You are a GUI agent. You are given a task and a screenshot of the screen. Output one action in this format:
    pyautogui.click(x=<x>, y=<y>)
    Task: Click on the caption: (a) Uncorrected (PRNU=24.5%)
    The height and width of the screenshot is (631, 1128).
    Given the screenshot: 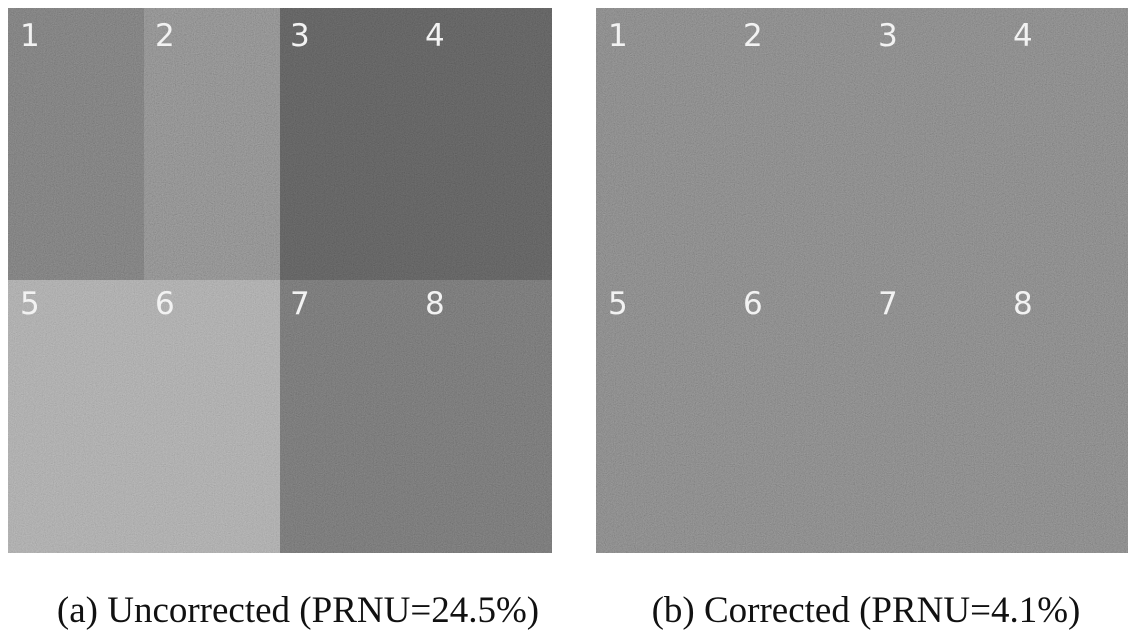 What is the action you would take?
    pyautogui.click(x=298, y=610)
    